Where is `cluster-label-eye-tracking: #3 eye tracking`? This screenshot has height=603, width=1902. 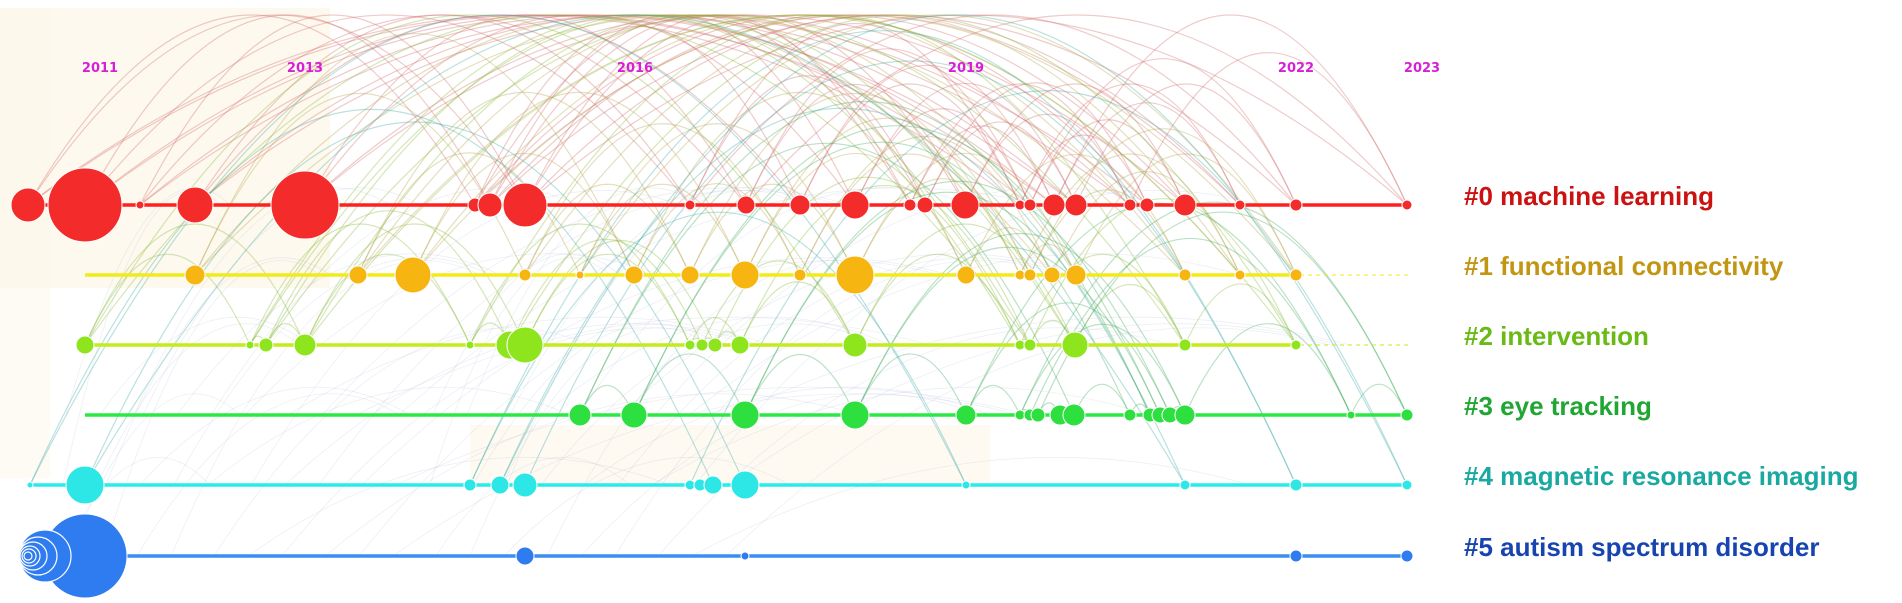
cluster-label-eye-tracking: #3 eye tracking is located at coordinates (1558, 406).